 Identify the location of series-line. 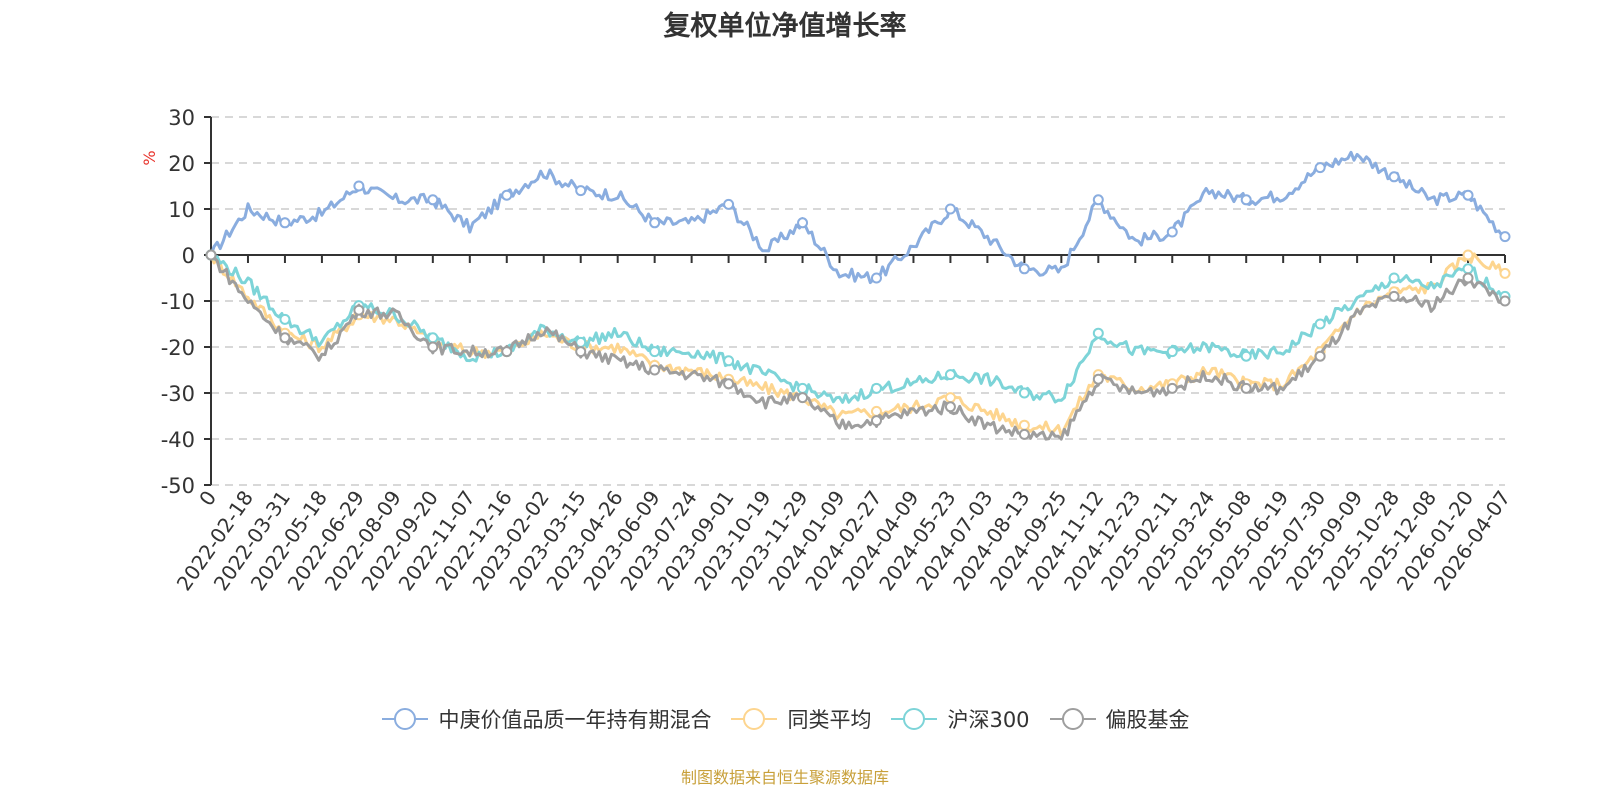
(857, 217).